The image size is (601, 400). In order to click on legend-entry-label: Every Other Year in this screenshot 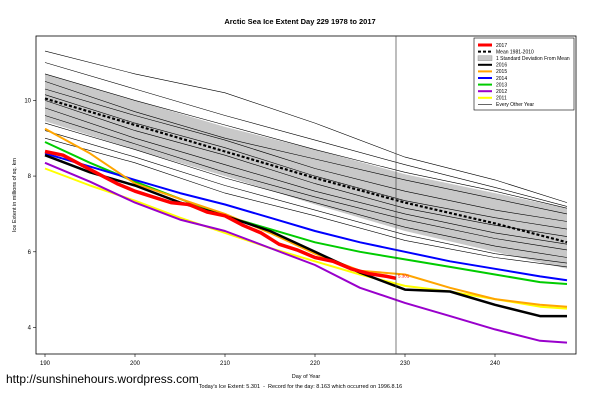, I will do `click(515, 105)`.